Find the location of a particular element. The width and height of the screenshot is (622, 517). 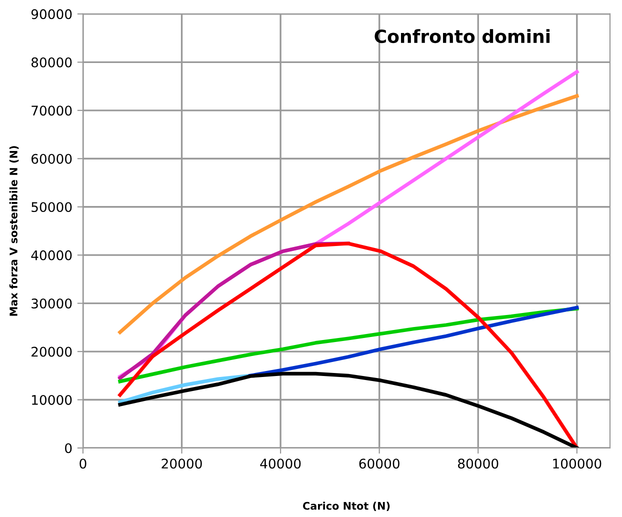

y-tick-label: 90000 is located at coordinates (51, 14).